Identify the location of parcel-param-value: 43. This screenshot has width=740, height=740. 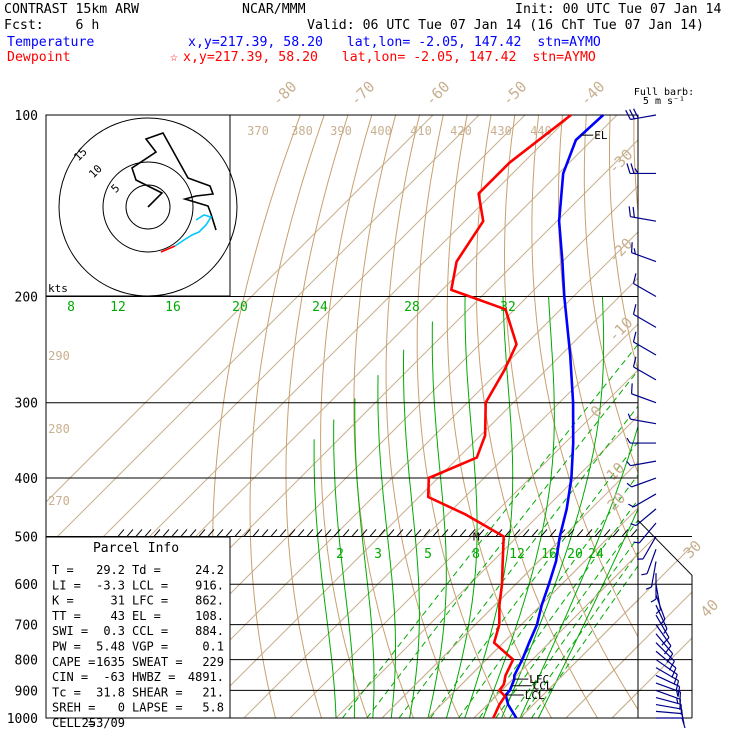
(118, 616).